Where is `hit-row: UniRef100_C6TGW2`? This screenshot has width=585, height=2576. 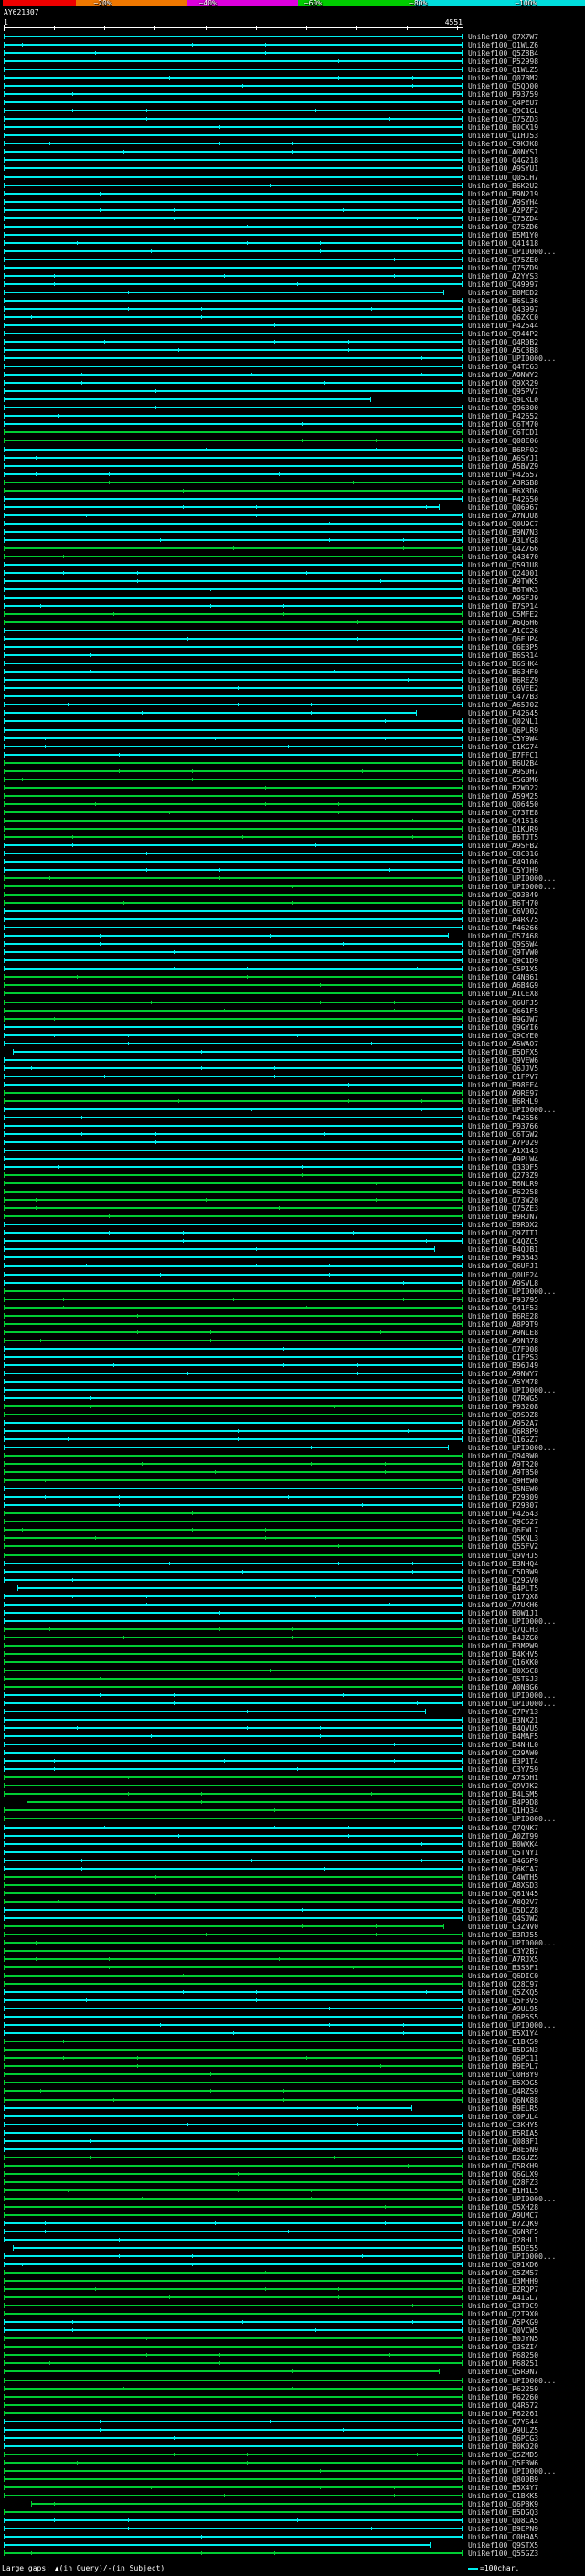 hit-row: UniRef100_C6TGW2 is located at coordinates (293, 1134).